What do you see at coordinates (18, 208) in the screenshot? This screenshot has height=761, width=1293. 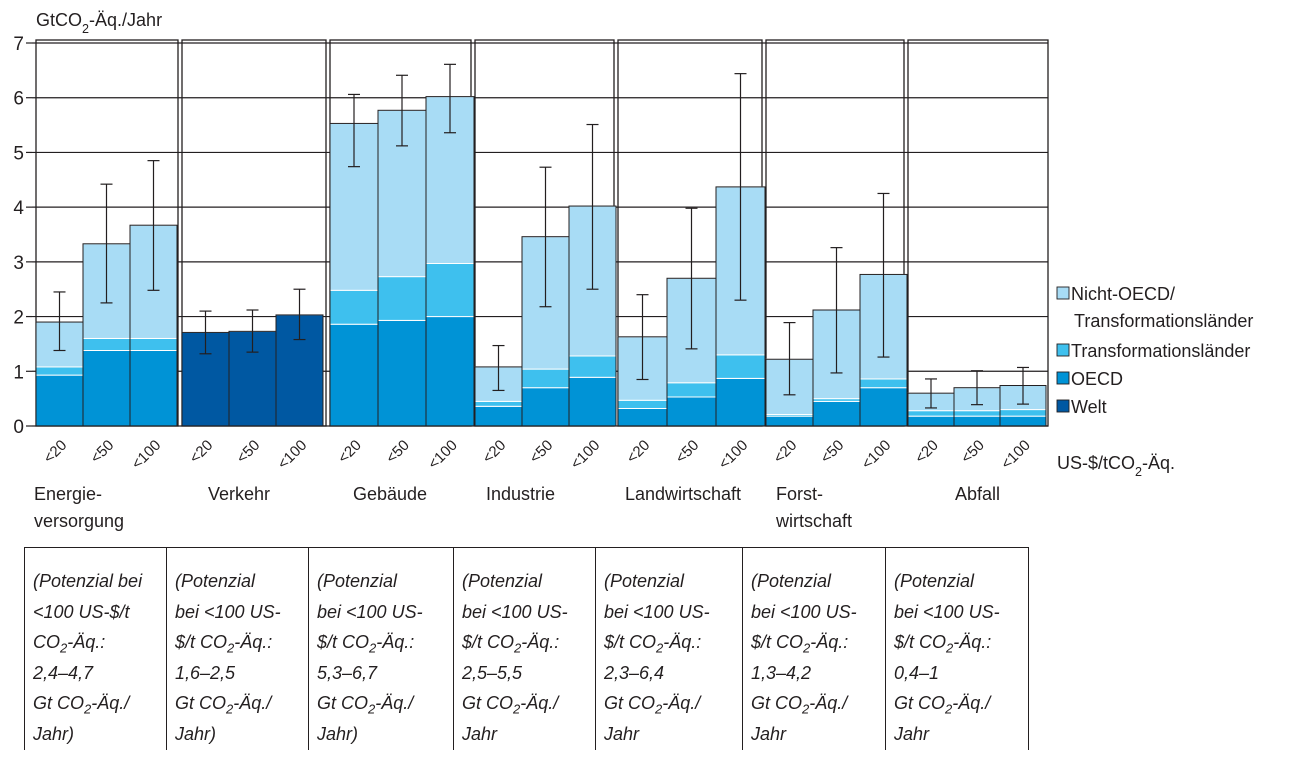 I see `y-tick-label: 4` at bounding box center [18, 208].